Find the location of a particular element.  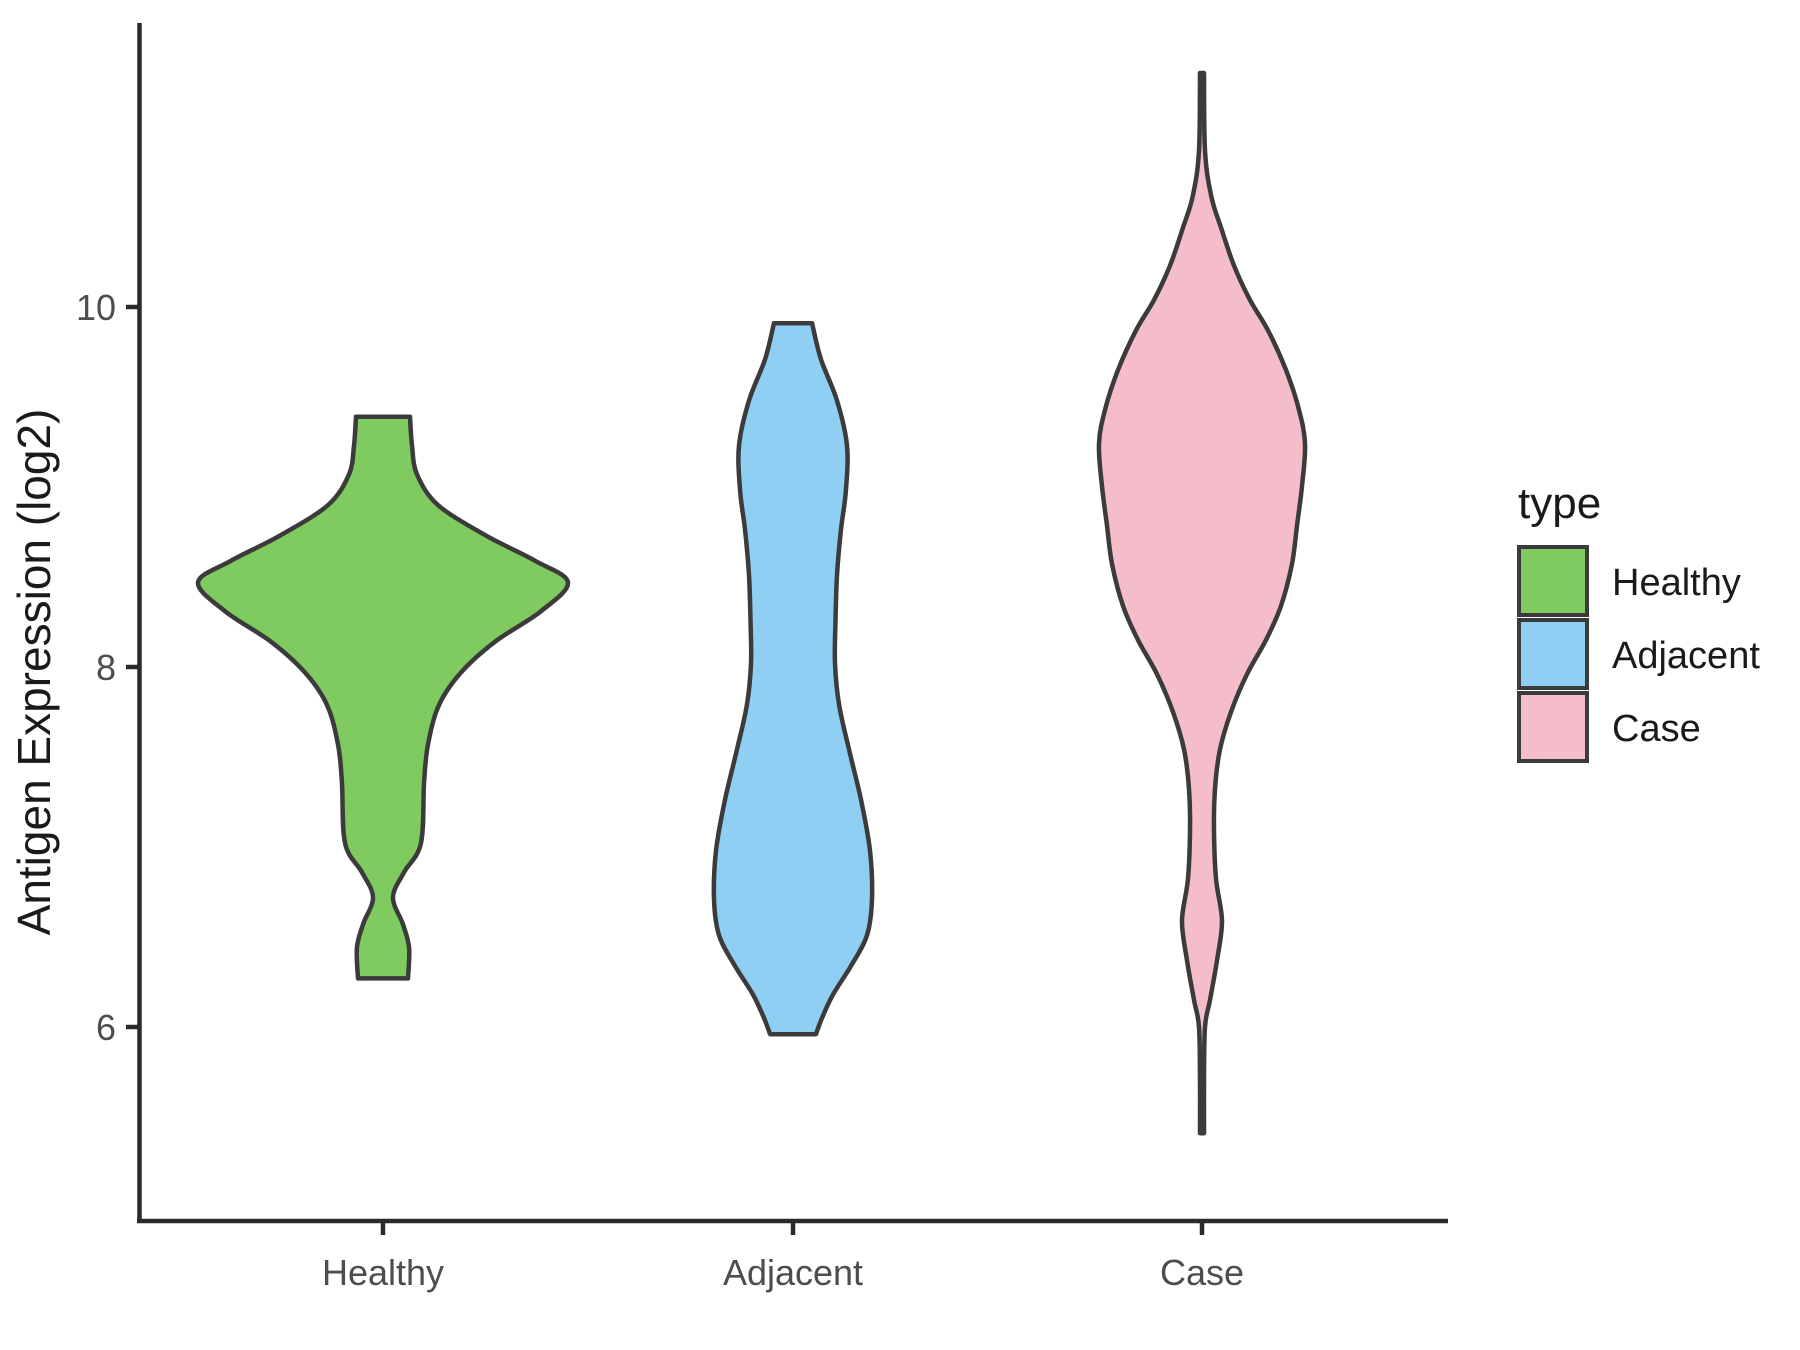

legend-swatch-healthy is located at coordinates (1553, 581).